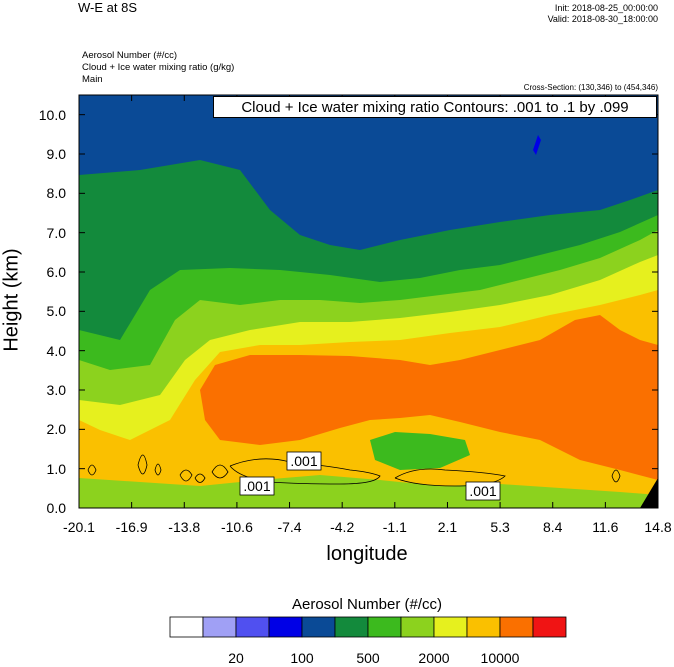 This screenshot has width=674, height=667. What do you see at coordinates (236, 527) in the screenshot?
I see `x-tick-label: -10.6` at bounding box center [236, 527].